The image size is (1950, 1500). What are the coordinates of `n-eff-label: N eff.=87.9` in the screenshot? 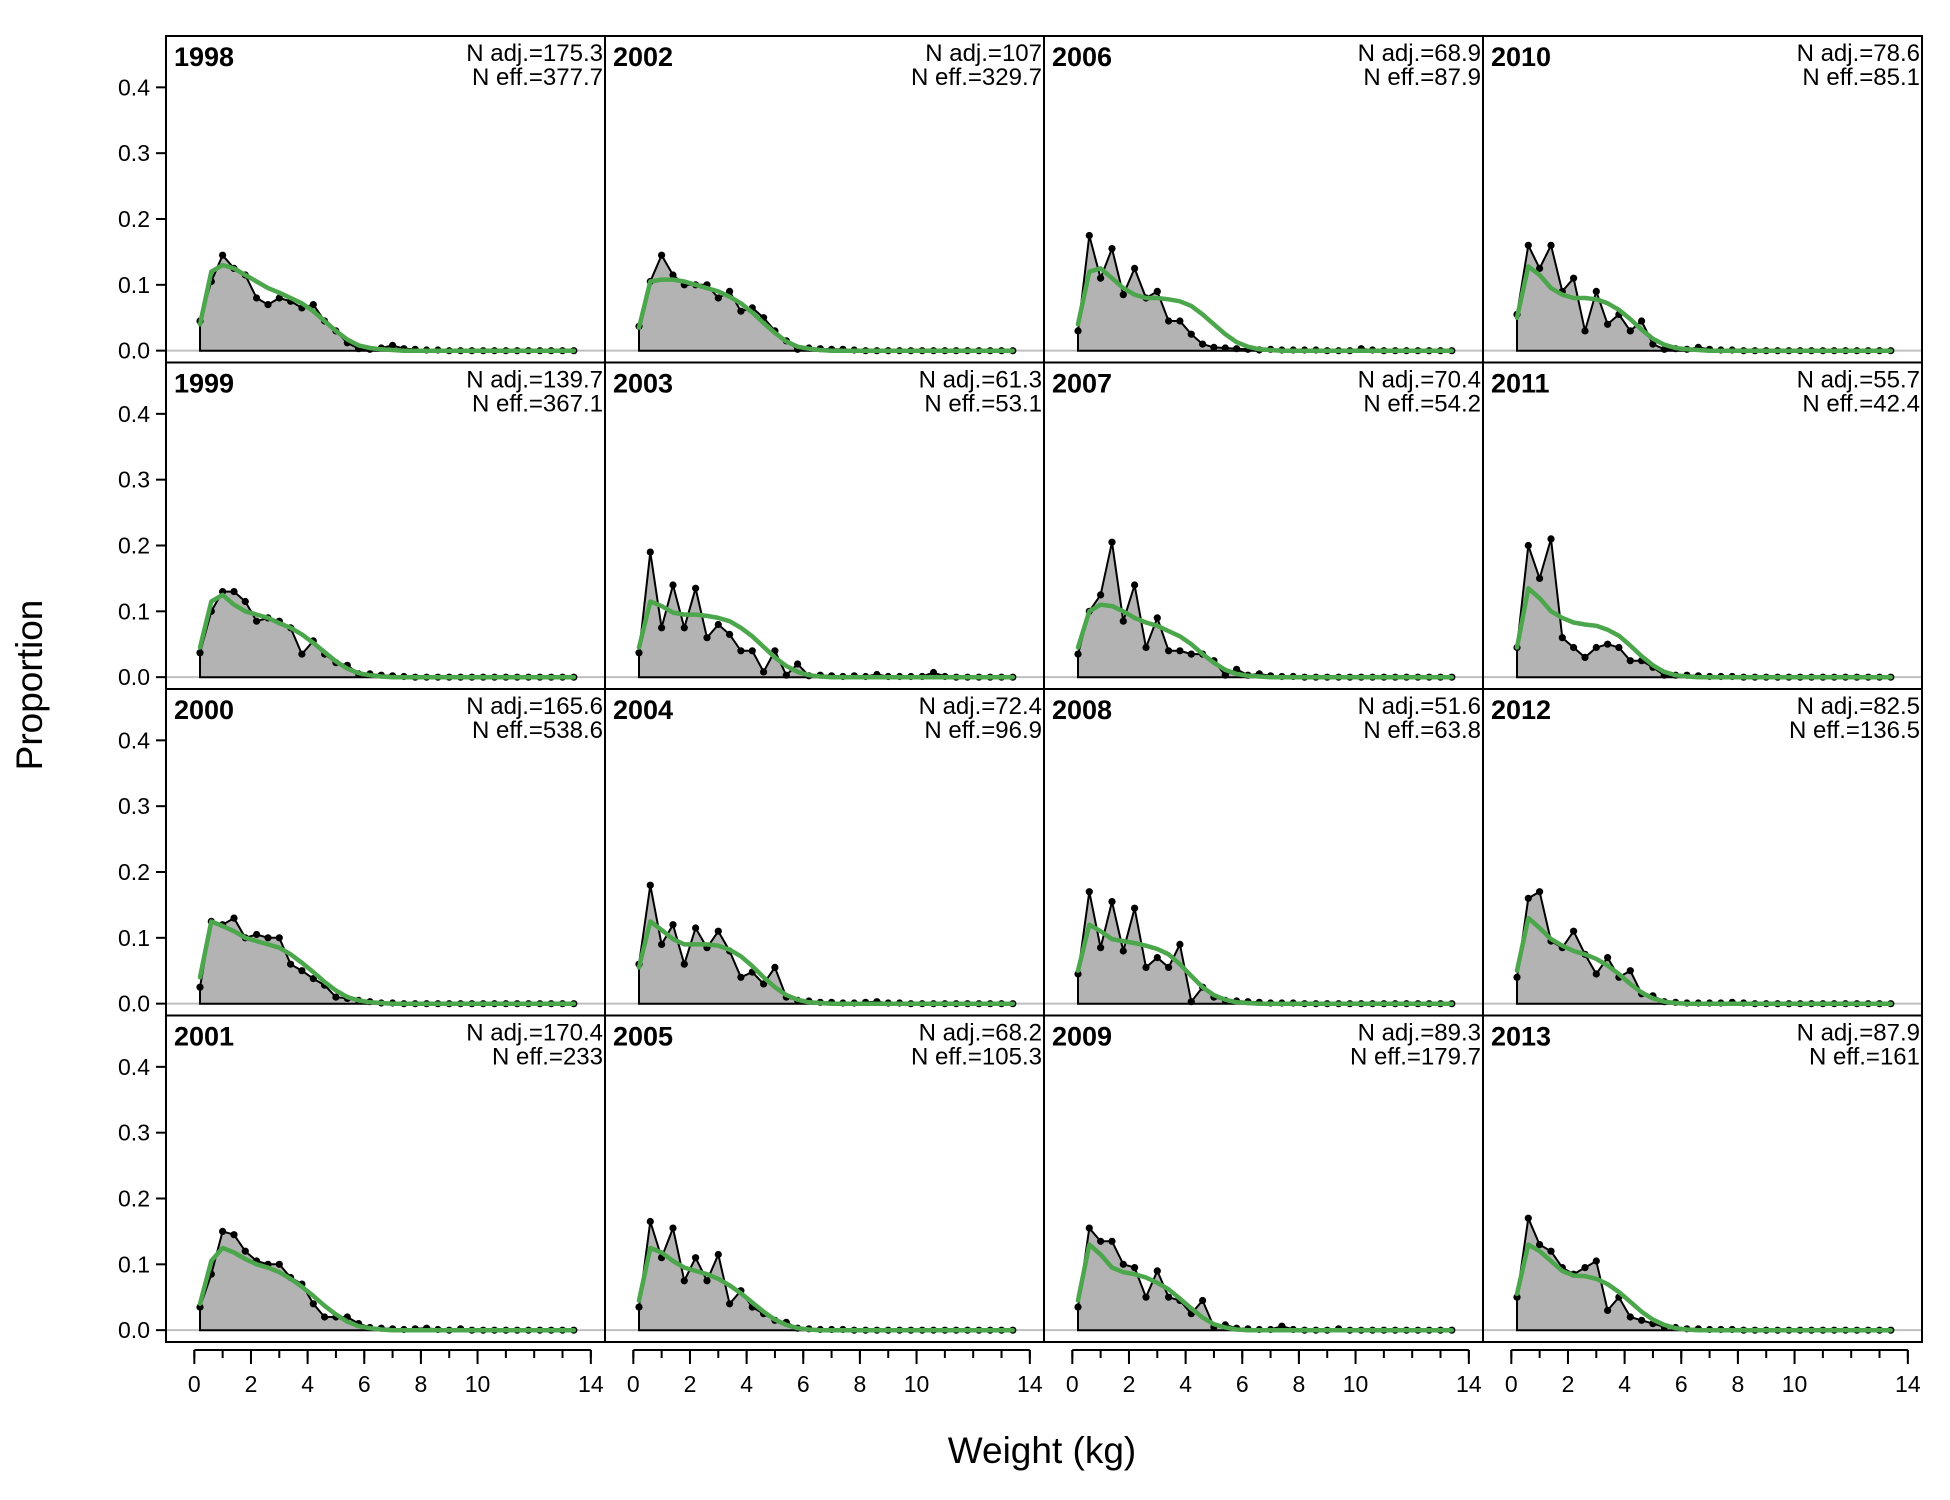 It's located at (1422, 77).